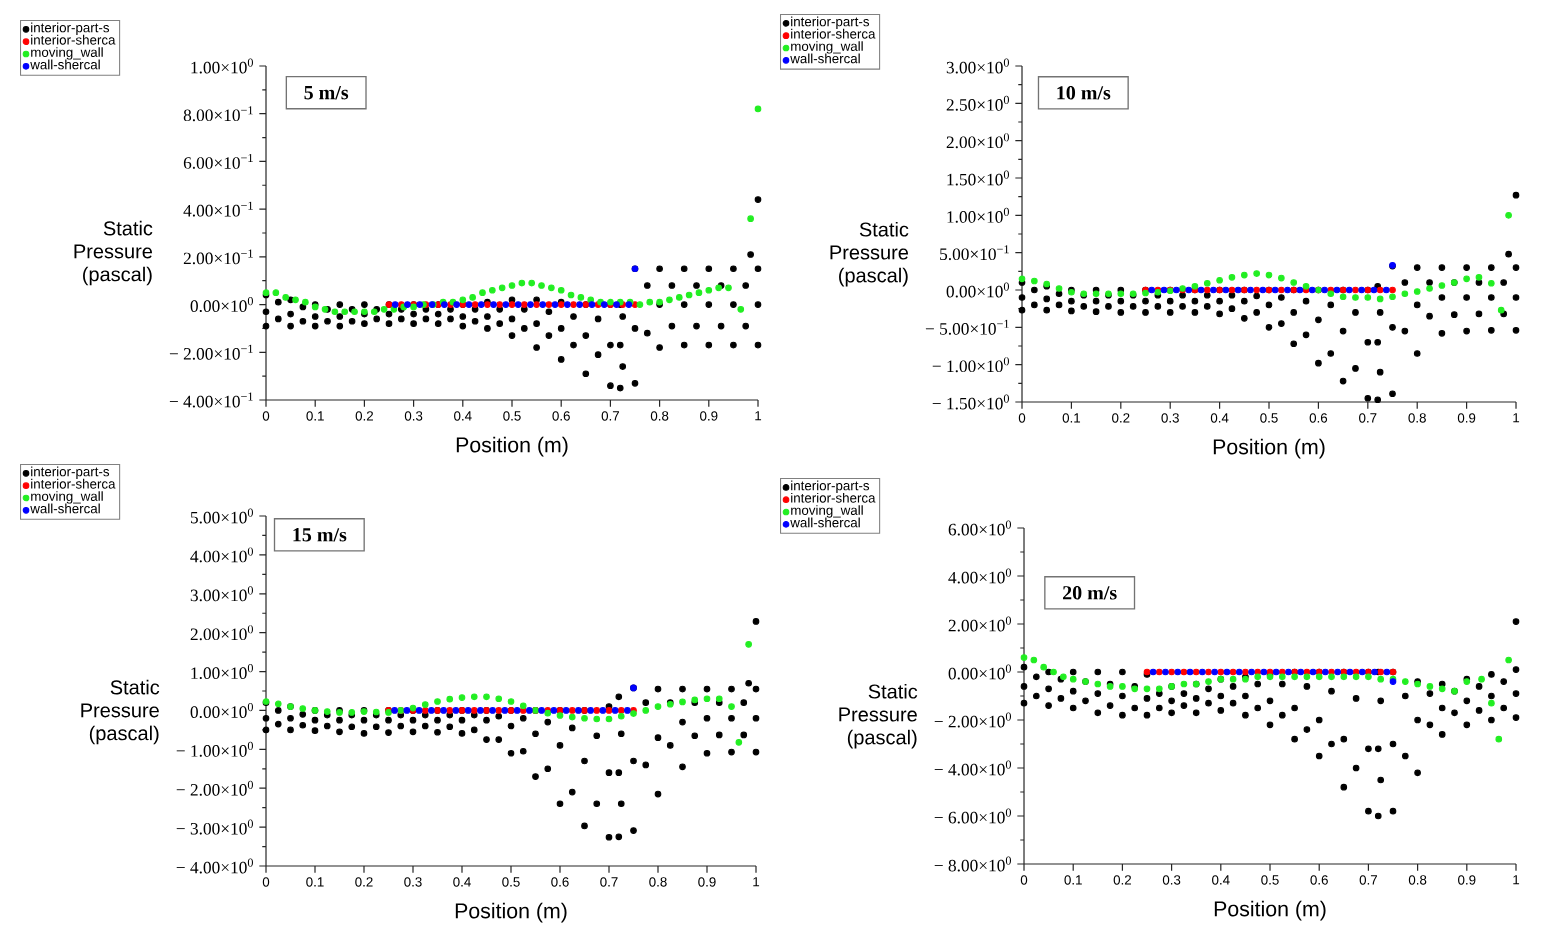 This screenshot has height=936, width=1550. I want to click on y-tick-label: − 3.00×10$^{0}$, so click(214, 827).